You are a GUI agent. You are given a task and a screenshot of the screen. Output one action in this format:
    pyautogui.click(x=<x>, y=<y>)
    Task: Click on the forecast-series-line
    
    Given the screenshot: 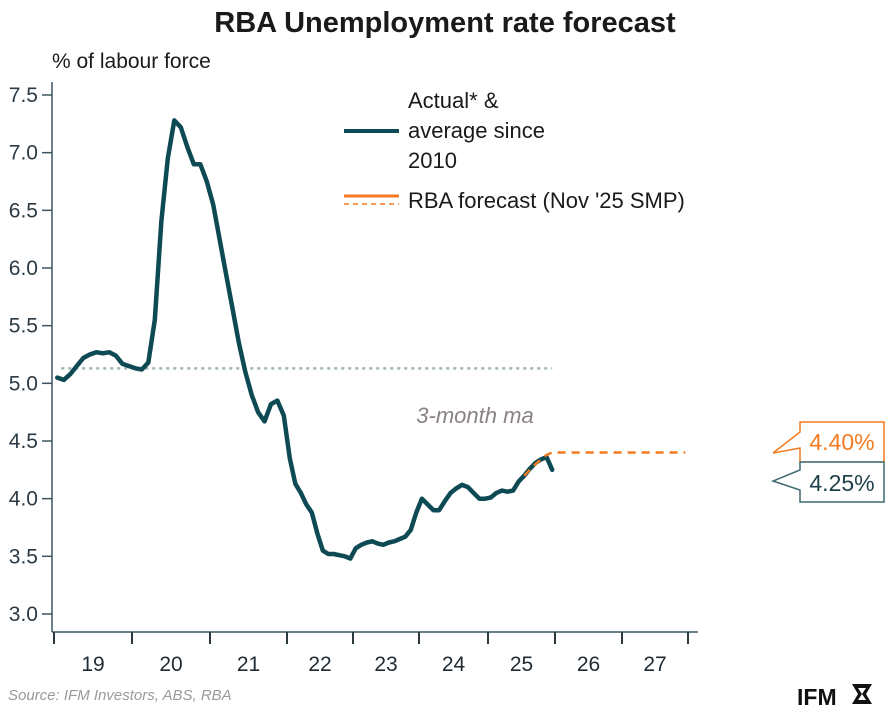 What is the action you would take?
    pyautogui.click(x=604, y=464)
    